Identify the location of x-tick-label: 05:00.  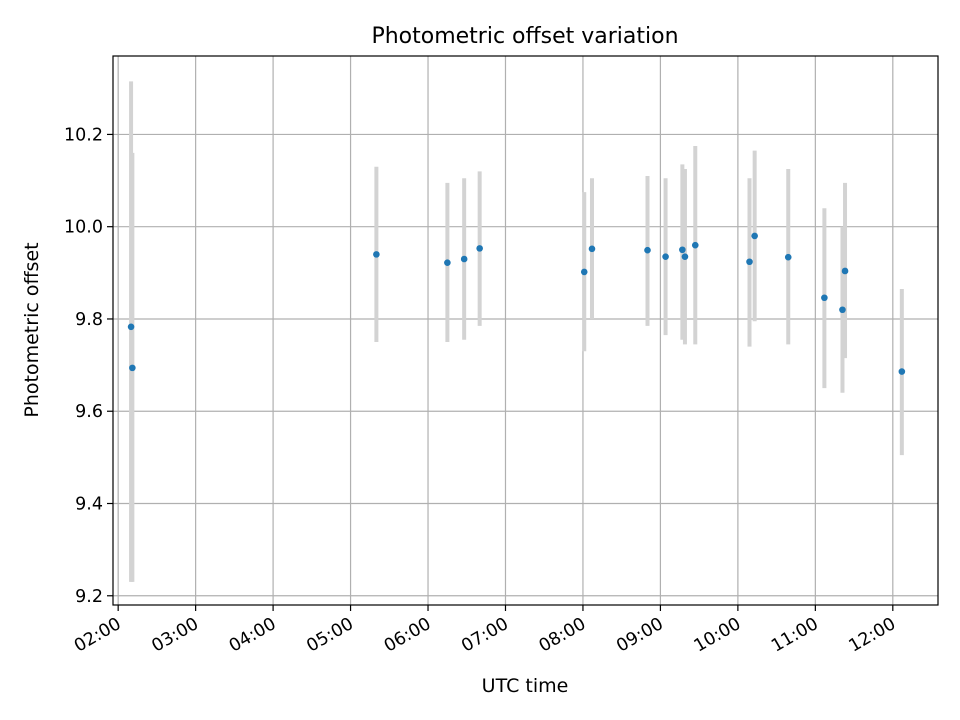
(330, 635).